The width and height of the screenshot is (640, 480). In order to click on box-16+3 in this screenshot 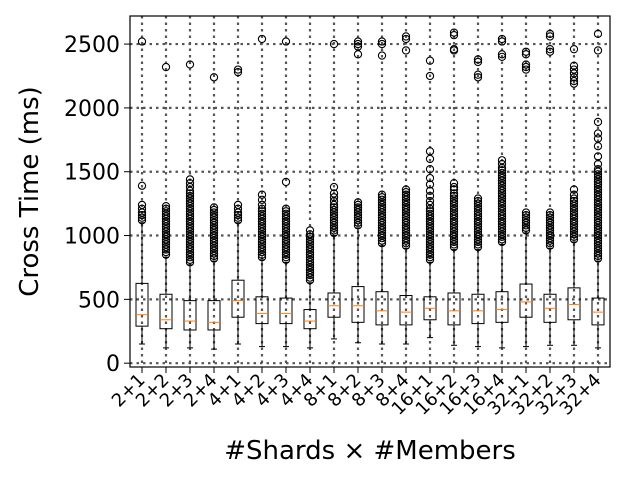, I will do `click(478, 298)`.